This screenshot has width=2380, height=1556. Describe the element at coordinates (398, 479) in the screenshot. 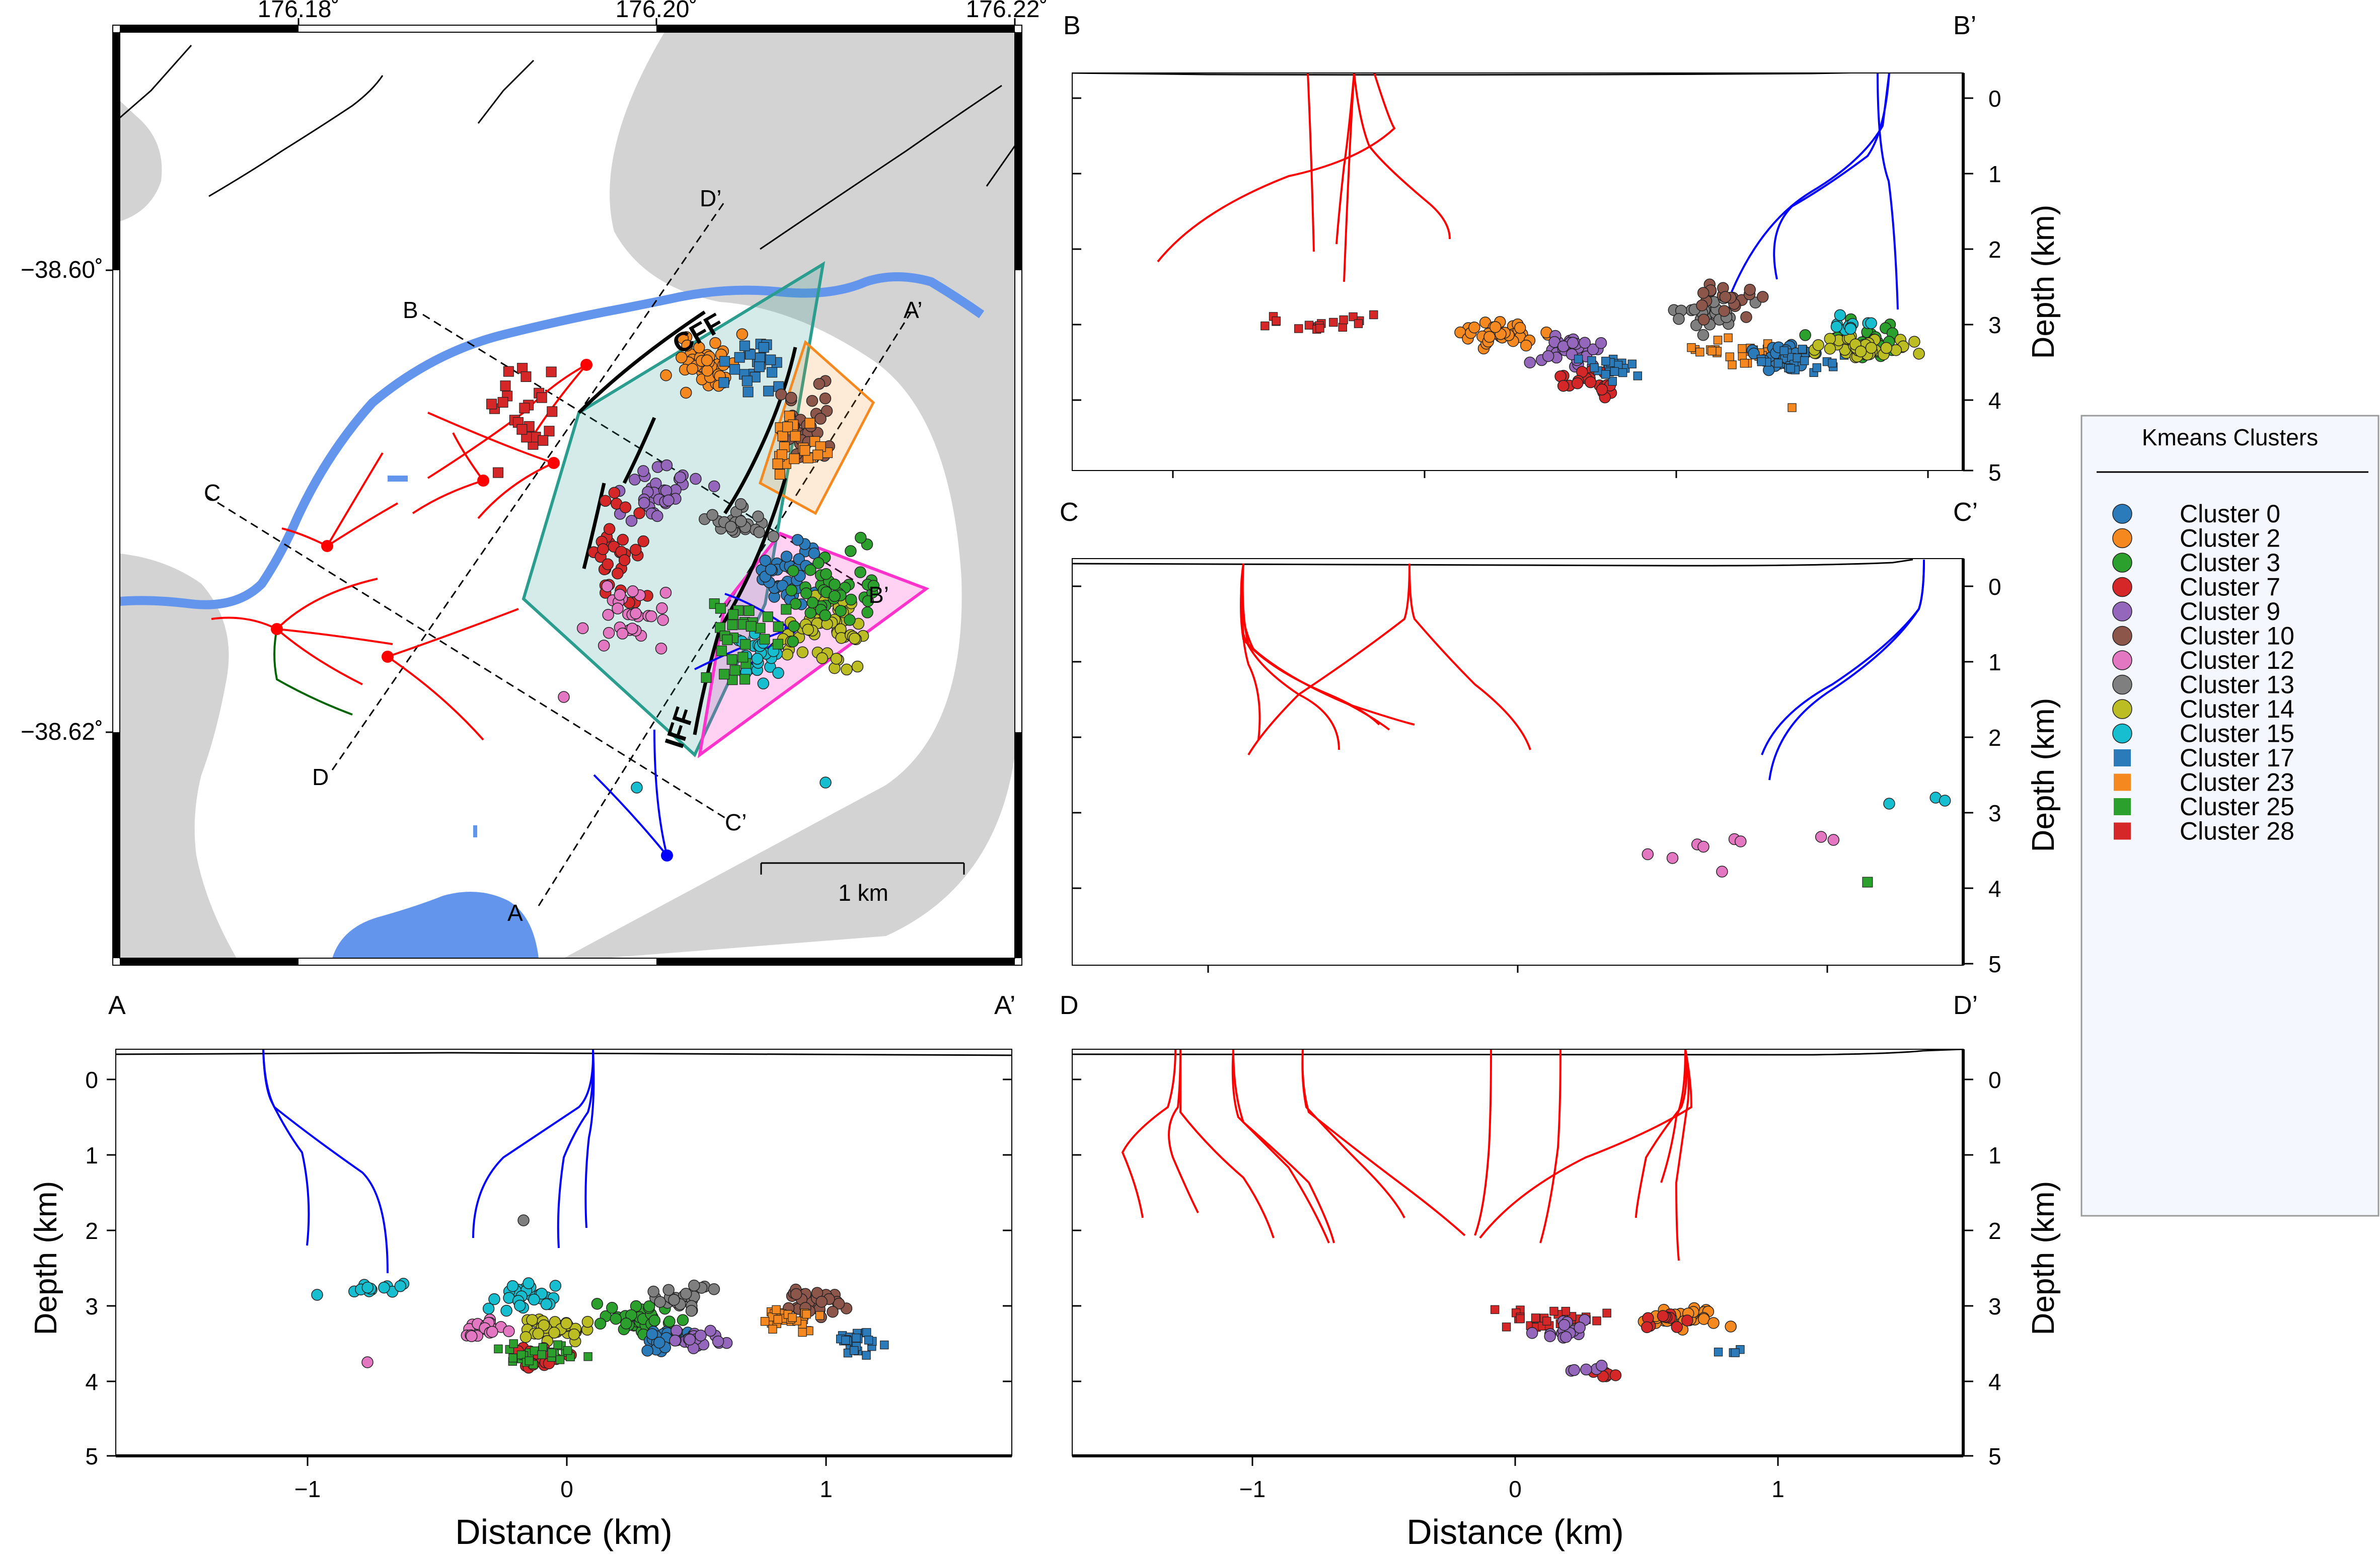

I see `map-pond` at that location.